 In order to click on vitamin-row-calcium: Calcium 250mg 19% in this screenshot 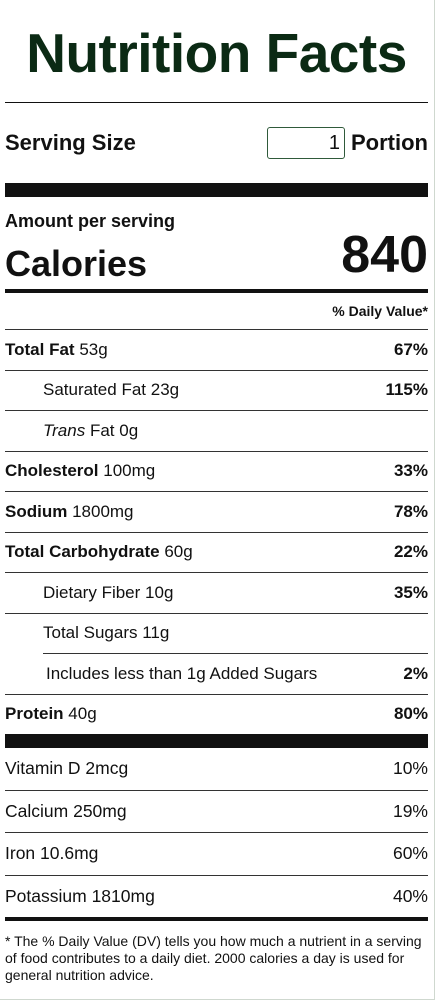, I will do `click(216, 812)`.